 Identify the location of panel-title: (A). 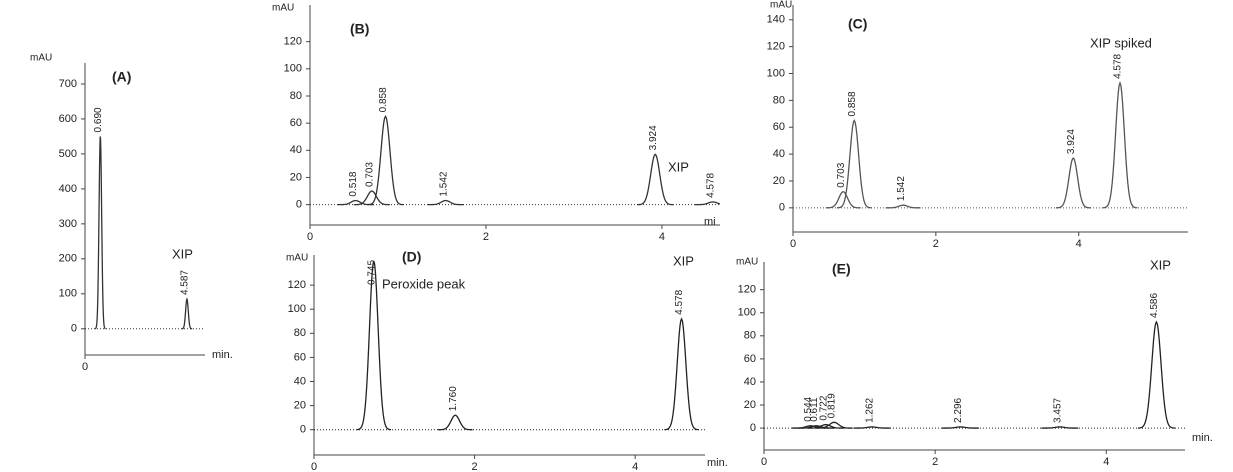
(121, 77).